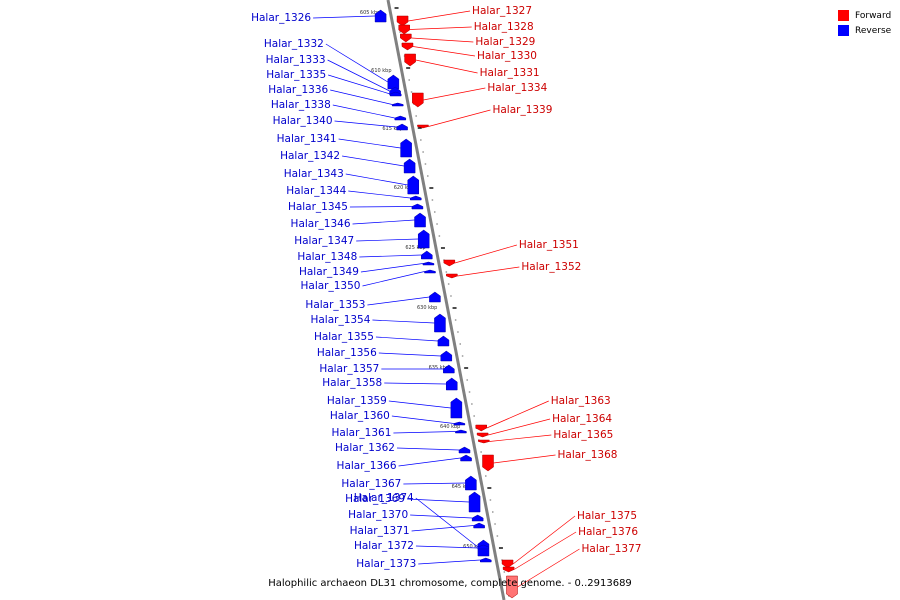 The height and width of the screenshot is (600, 900). I want to click on gene-label: Halar_1331, so click(510, 73).